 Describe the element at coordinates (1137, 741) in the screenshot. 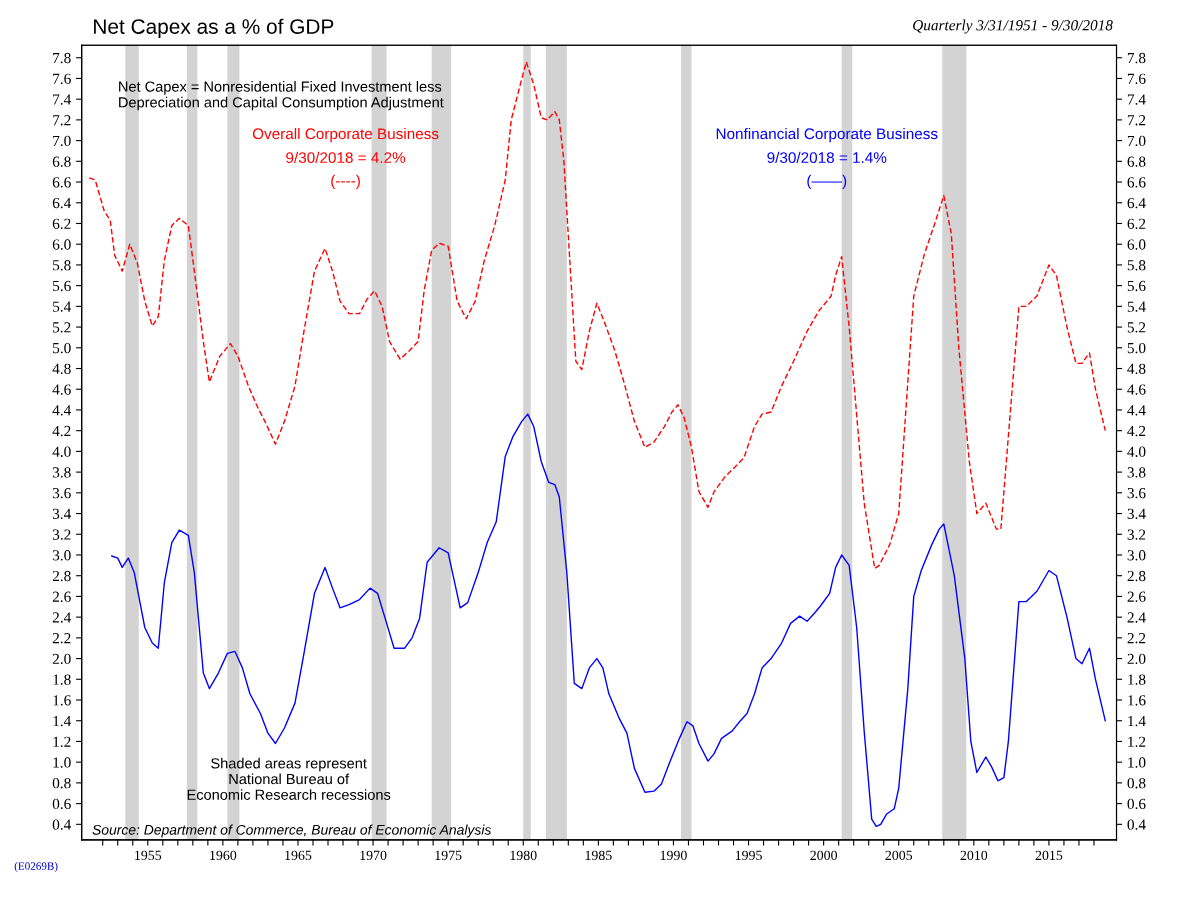

I see `y2-tick-label: 1.2` at that location.